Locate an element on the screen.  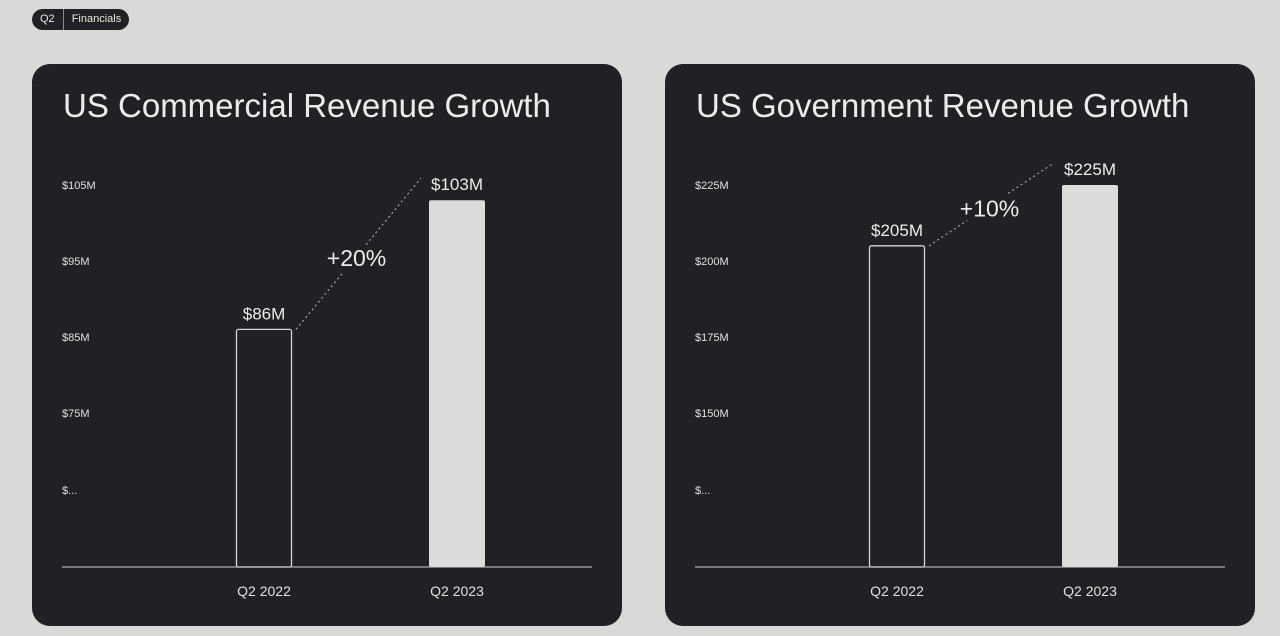
y-tick-label: $175M is located at coordinates (712, 338).